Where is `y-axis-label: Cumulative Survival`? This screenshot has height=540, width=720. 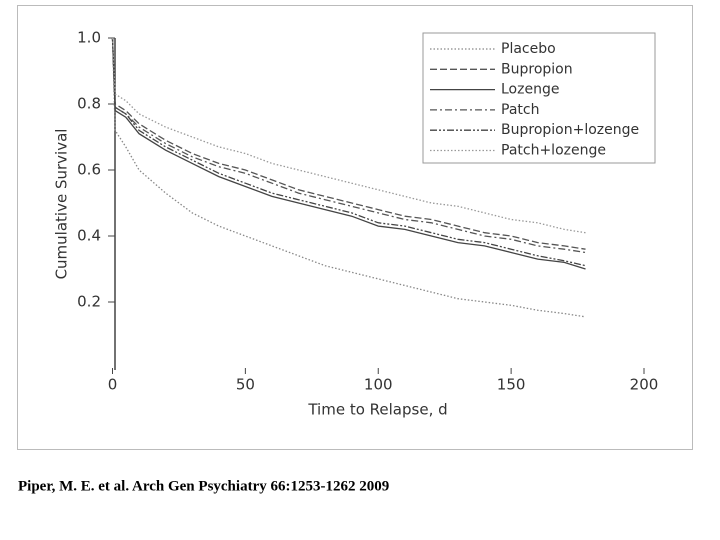 y-axis-label: Cumulative Survival is located at coordinates (62, 204).